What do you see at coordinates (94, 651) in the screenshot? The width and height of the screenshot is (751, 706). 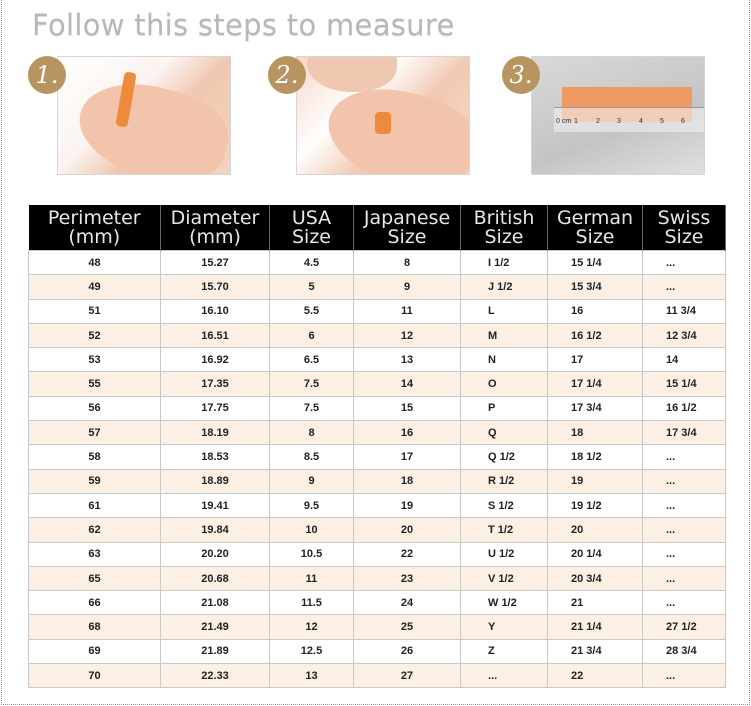 I see `cell-perimeter: 69` at bounding box center [94, 651].